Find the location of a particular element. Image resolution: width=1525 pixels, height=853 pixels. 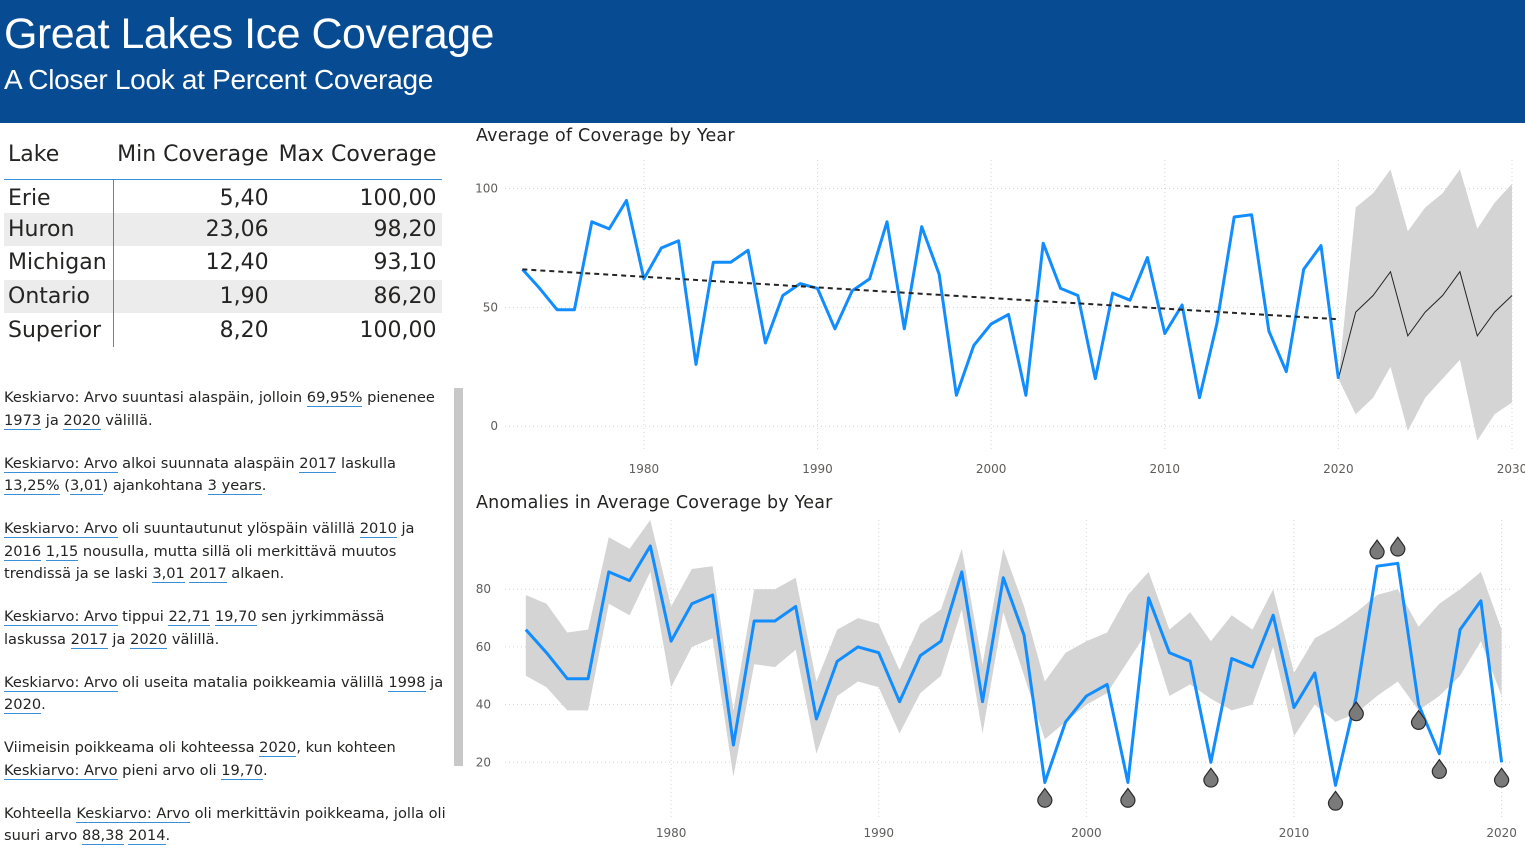

column-header-lake: Lake is located at coordinates (59, 155).